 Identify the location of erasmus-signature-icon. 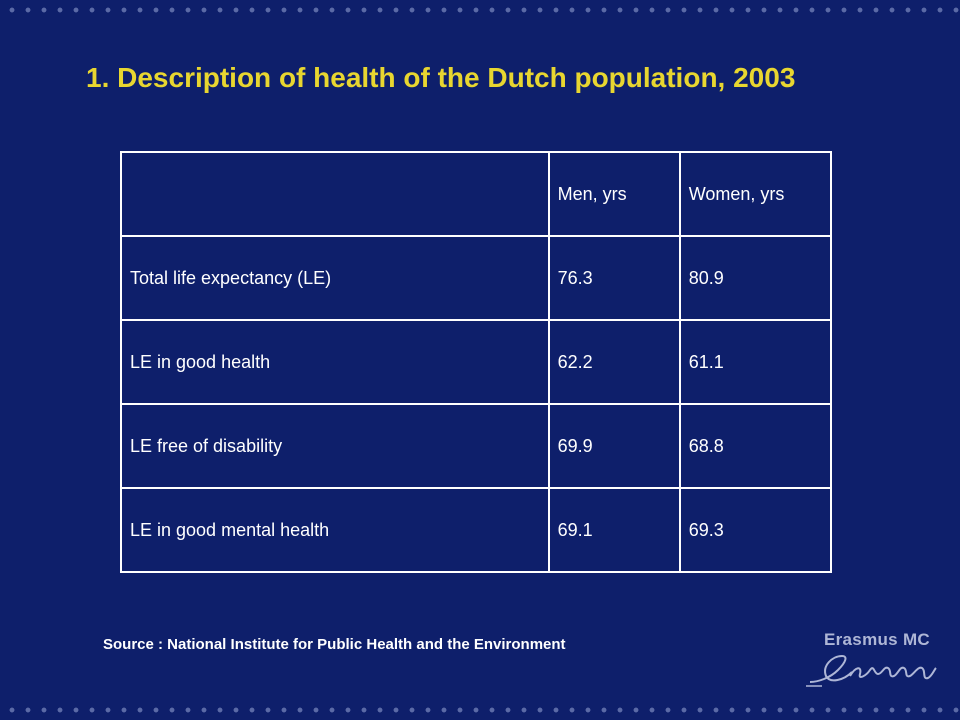
(871, 670).